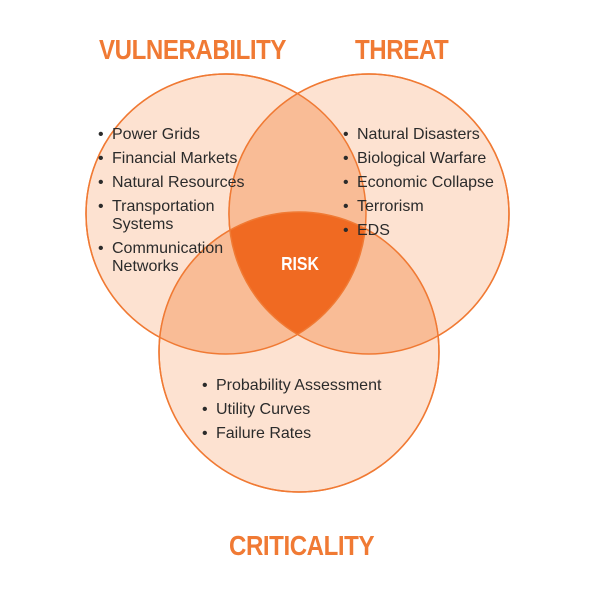 This screenshot has width=600, height=600. I want to click on list-item: Natural Resources, so click(183, 183).